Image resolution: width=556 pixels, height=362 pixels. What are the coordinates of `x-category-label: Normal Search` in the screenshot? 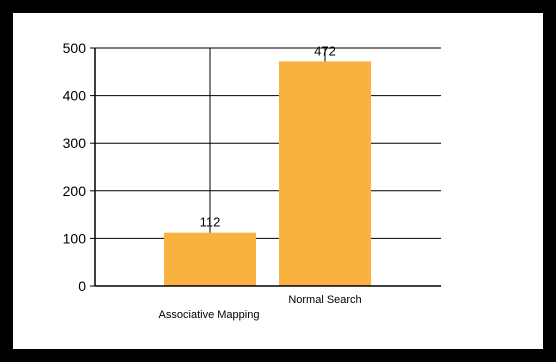 It's located at (324, 300).